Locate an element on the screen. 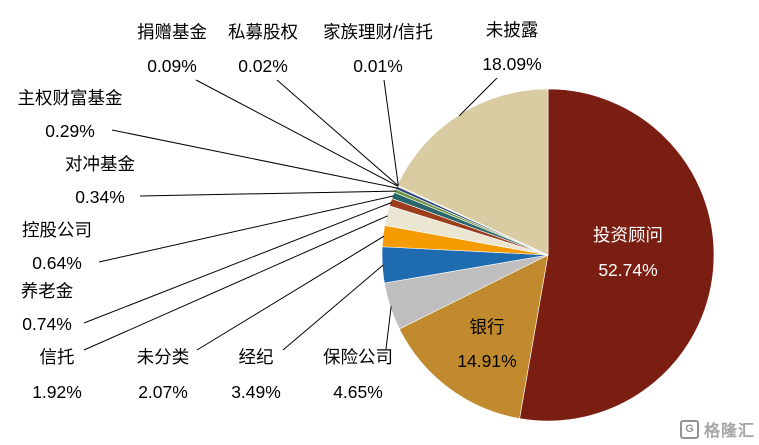  leader-line-holding-company is located at coordinates (246, 229).